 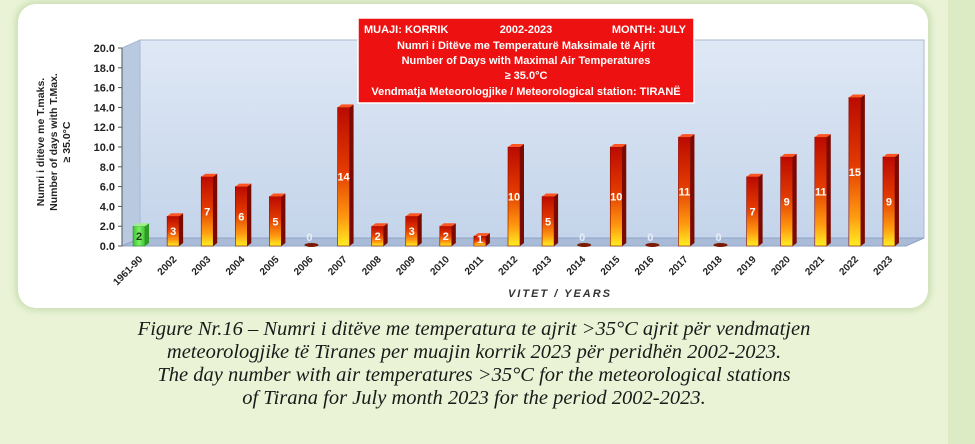 What do you see at coordinates (168, 266) in the screenshot?
I see `x-tick-label: 2002` at bounding box center [168, 266].